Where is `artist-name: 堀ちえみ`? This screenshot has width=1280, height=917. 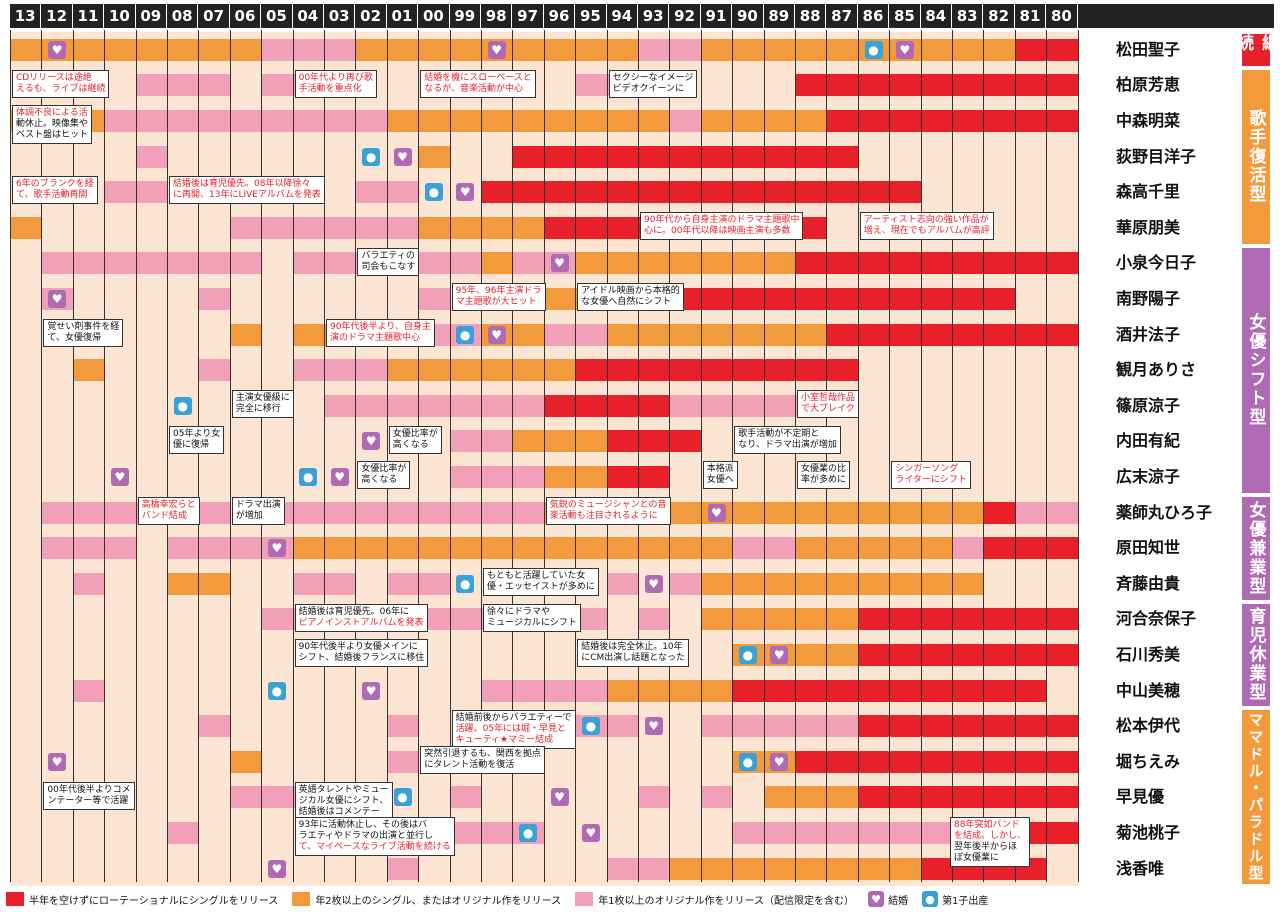
artist-name: 堀ちえみ is located at coordinates (1148, 761).